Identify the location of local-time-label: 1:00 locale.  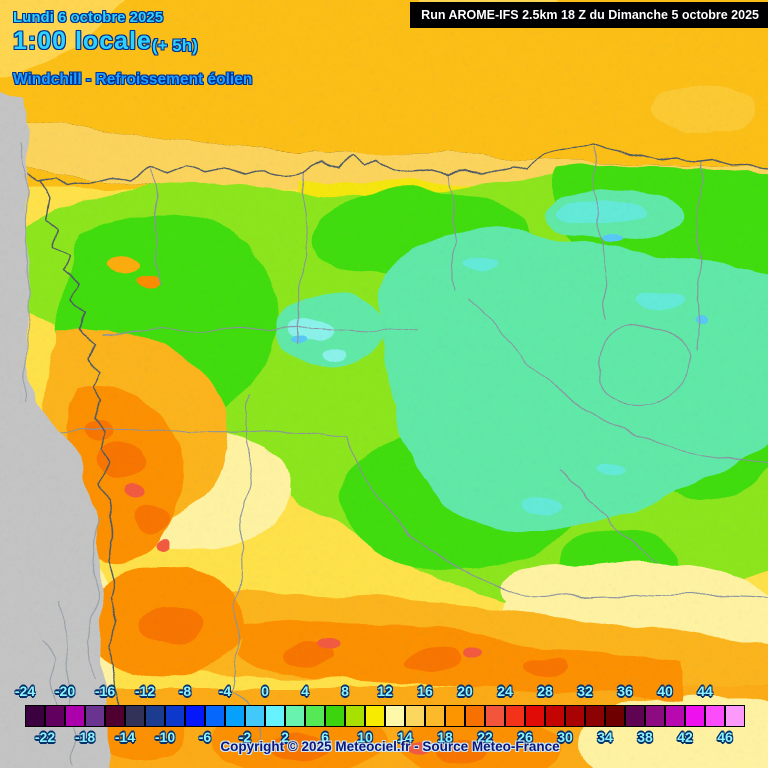
(82, 41).